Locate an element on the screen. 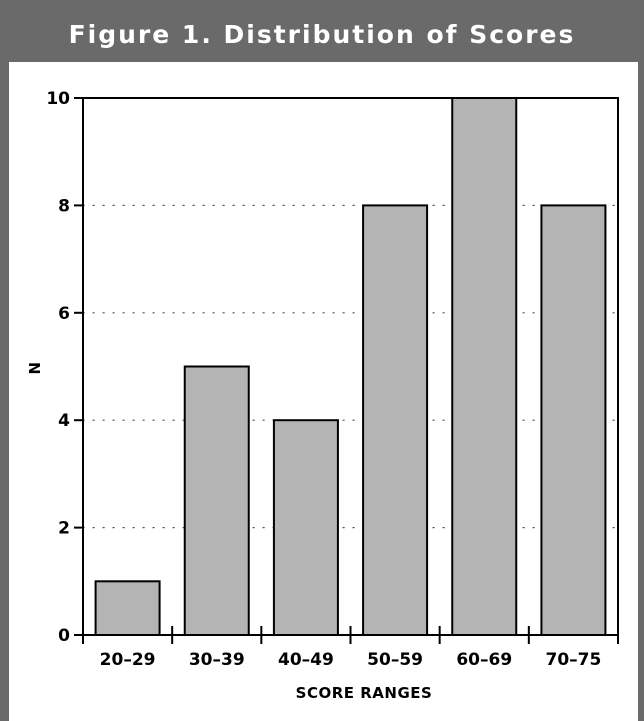 The image size is (644, 721). right-border is located at coordinates (641, 391).